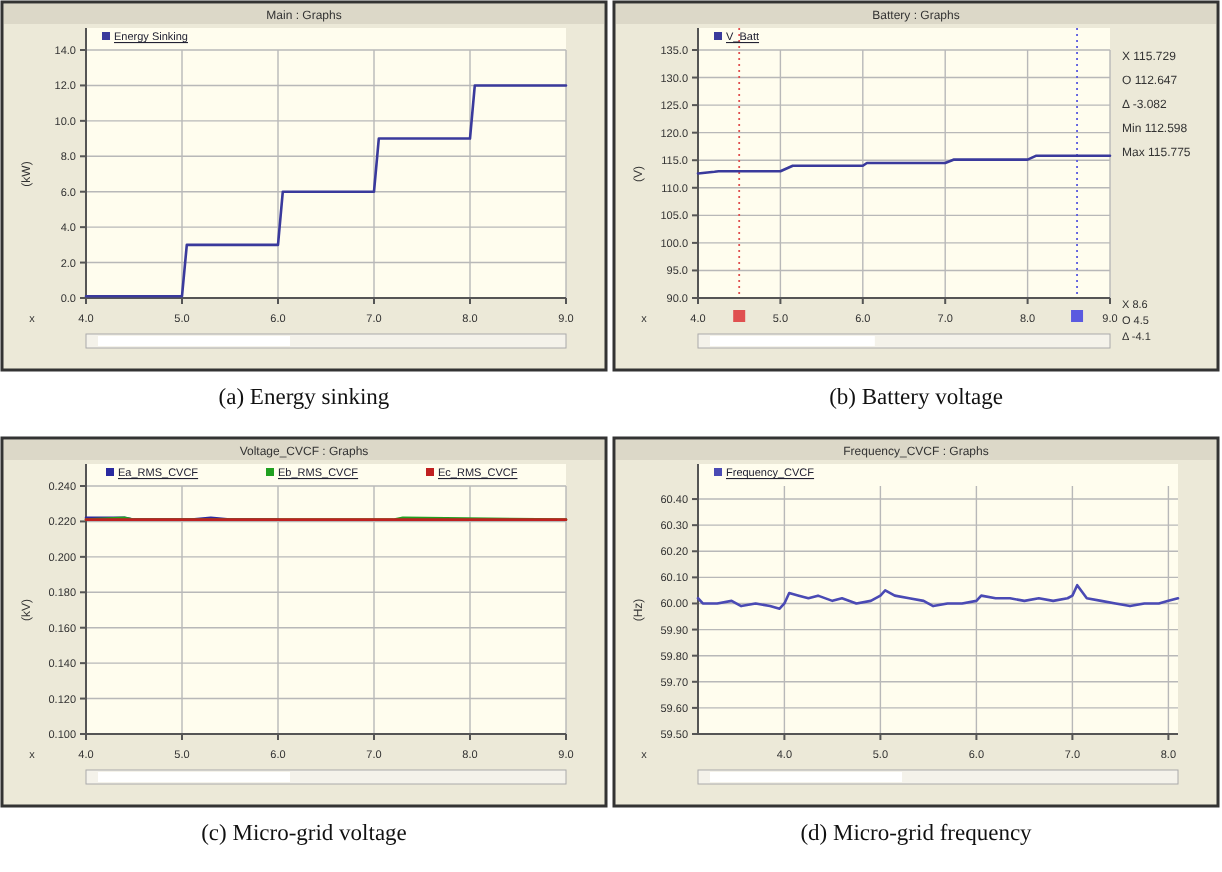 This screenshot has width=1222, height=872. What do you see at coordinates (916, 834) in the screenshot?
I see `text: (d) Micro-grid frequency` at bounding box center [916, 834].